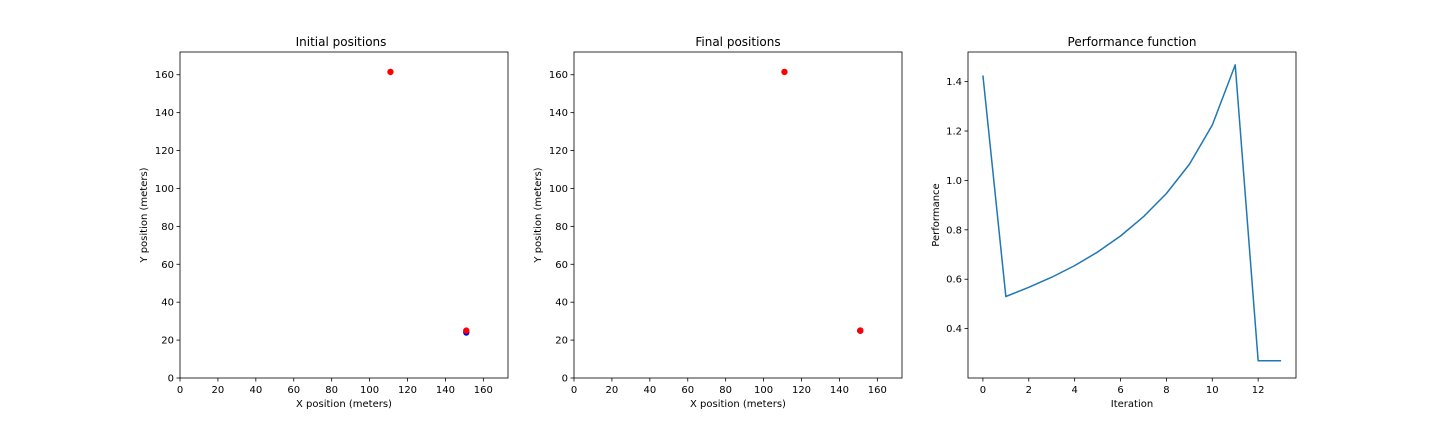  What do you see at coordinates (954, 82) in the screenshot?
I see `y-tick-label: 1.4` at bounding box center [954, 82].